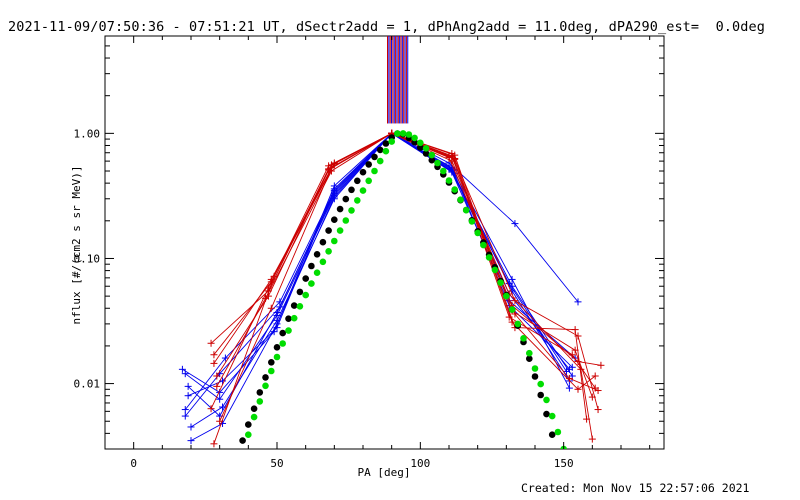  Describe the element at coordinates (398, 80) in the screenshot. I see `spike-group` at that location.